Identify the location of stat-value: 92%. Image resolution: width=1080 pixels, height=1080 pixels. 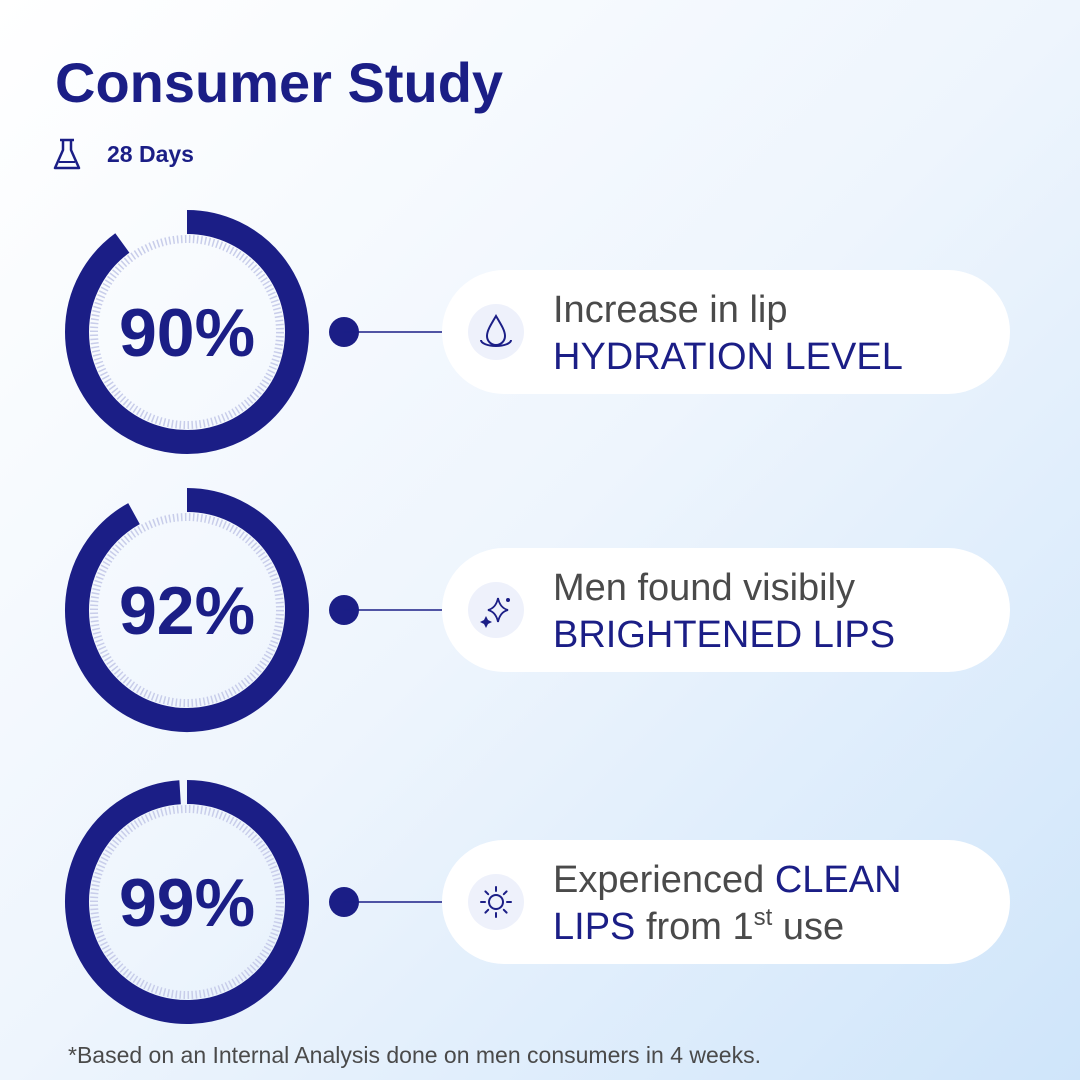
(187, 611).